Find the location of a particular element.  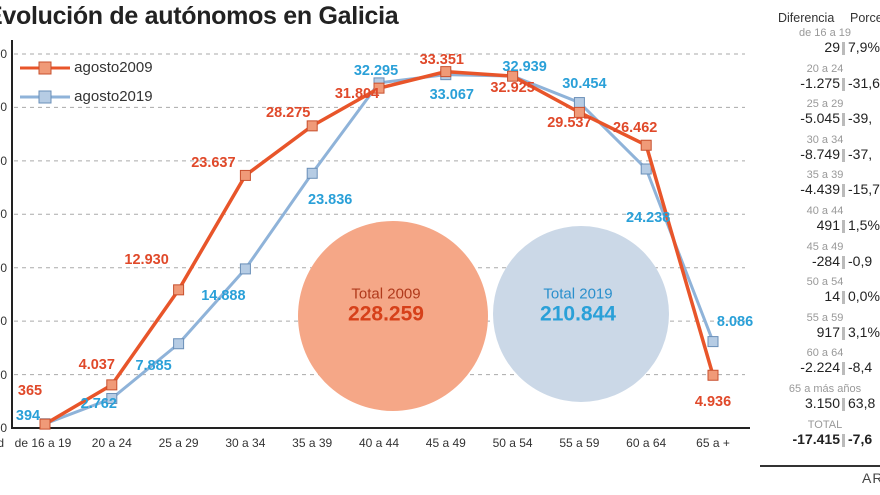

row-percentage: -39, is located at coordinates (860, 118).